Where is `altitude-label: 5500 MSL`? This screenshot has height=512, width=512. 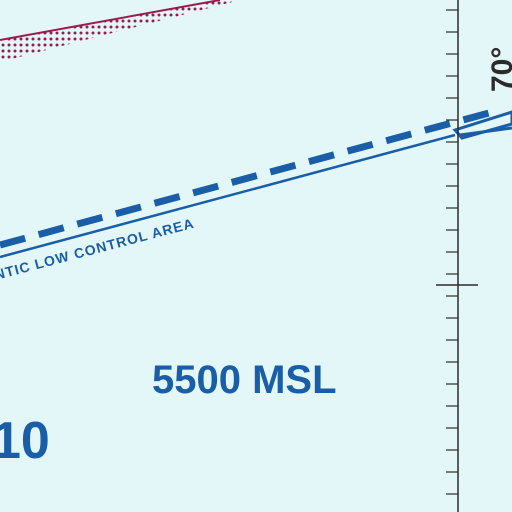
altitude-label: 5500 MSL is located at coordinates (244, 380).